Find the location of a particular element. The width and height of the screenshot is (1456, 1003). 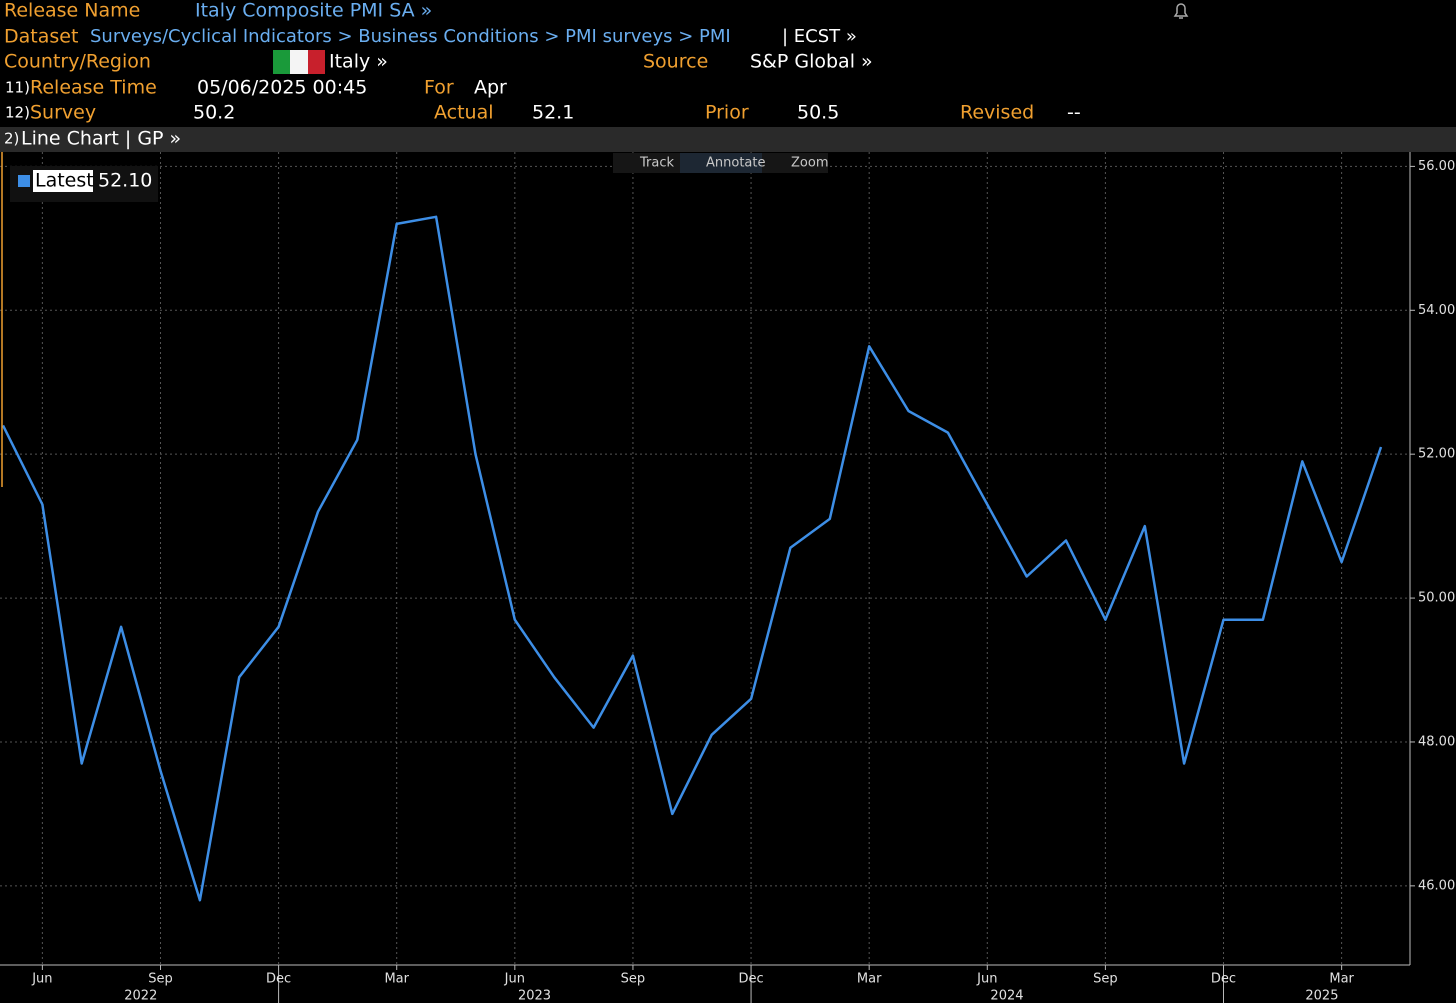

y-tick-label: 46.00 is located at coordinates (1436, 885).